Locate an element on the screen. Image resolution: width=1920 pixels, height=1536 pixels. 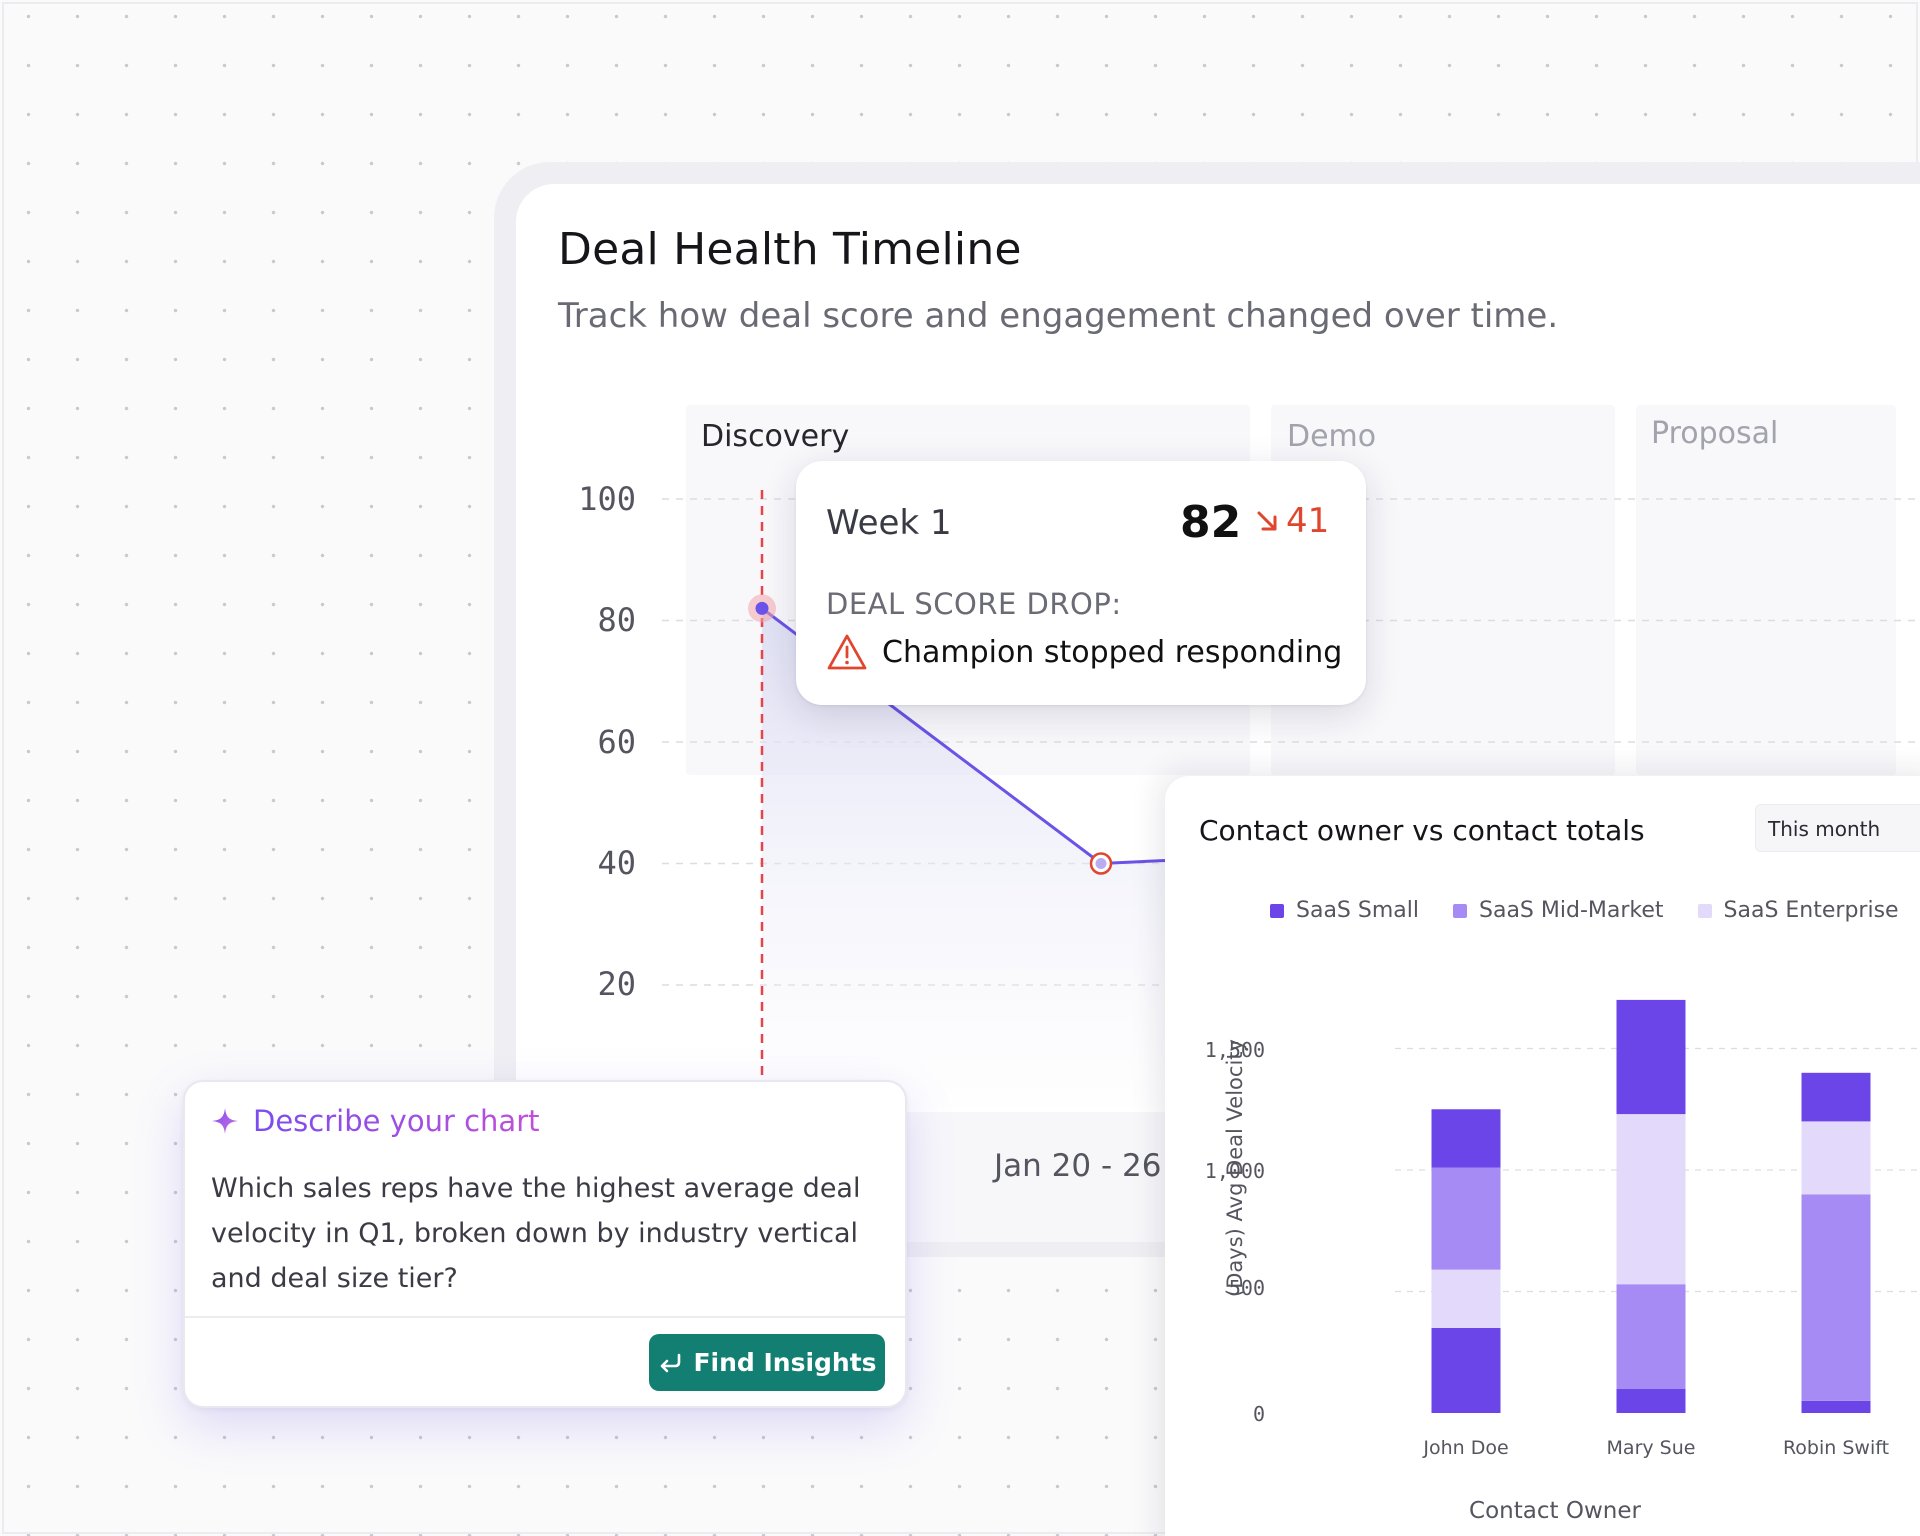
bar-y-tick: 0 is located at coordinates (1258, 1414).